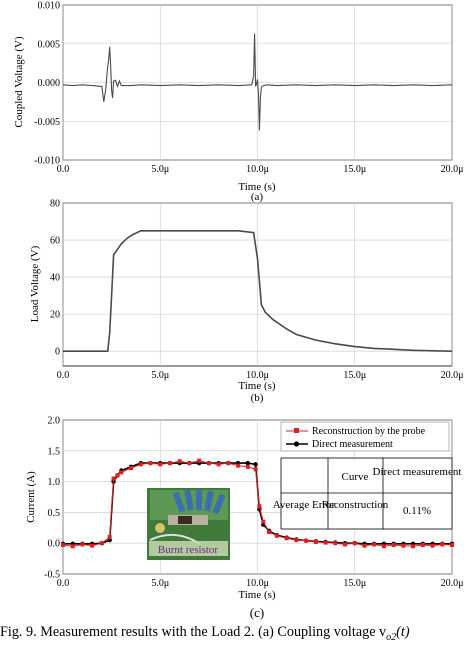 The height and width of the screenshot is (645, 474). Describe the element at coordinates (47, 161) in the screenshot. I see `y-tick-label: -0.010` at that location.